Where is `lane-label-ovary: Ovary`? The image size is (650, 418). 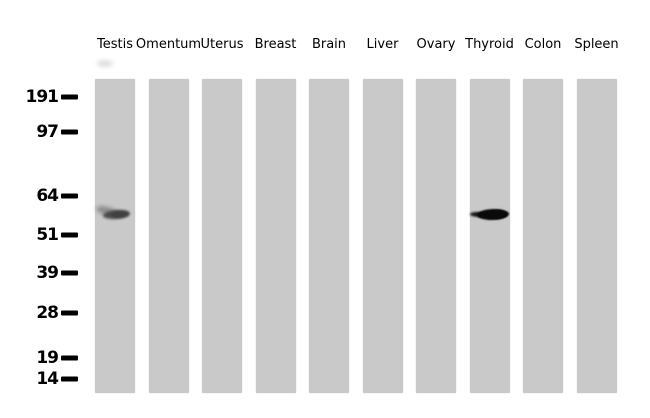
lane-label-ovary: Ovary is located at coordinates (436, 44).